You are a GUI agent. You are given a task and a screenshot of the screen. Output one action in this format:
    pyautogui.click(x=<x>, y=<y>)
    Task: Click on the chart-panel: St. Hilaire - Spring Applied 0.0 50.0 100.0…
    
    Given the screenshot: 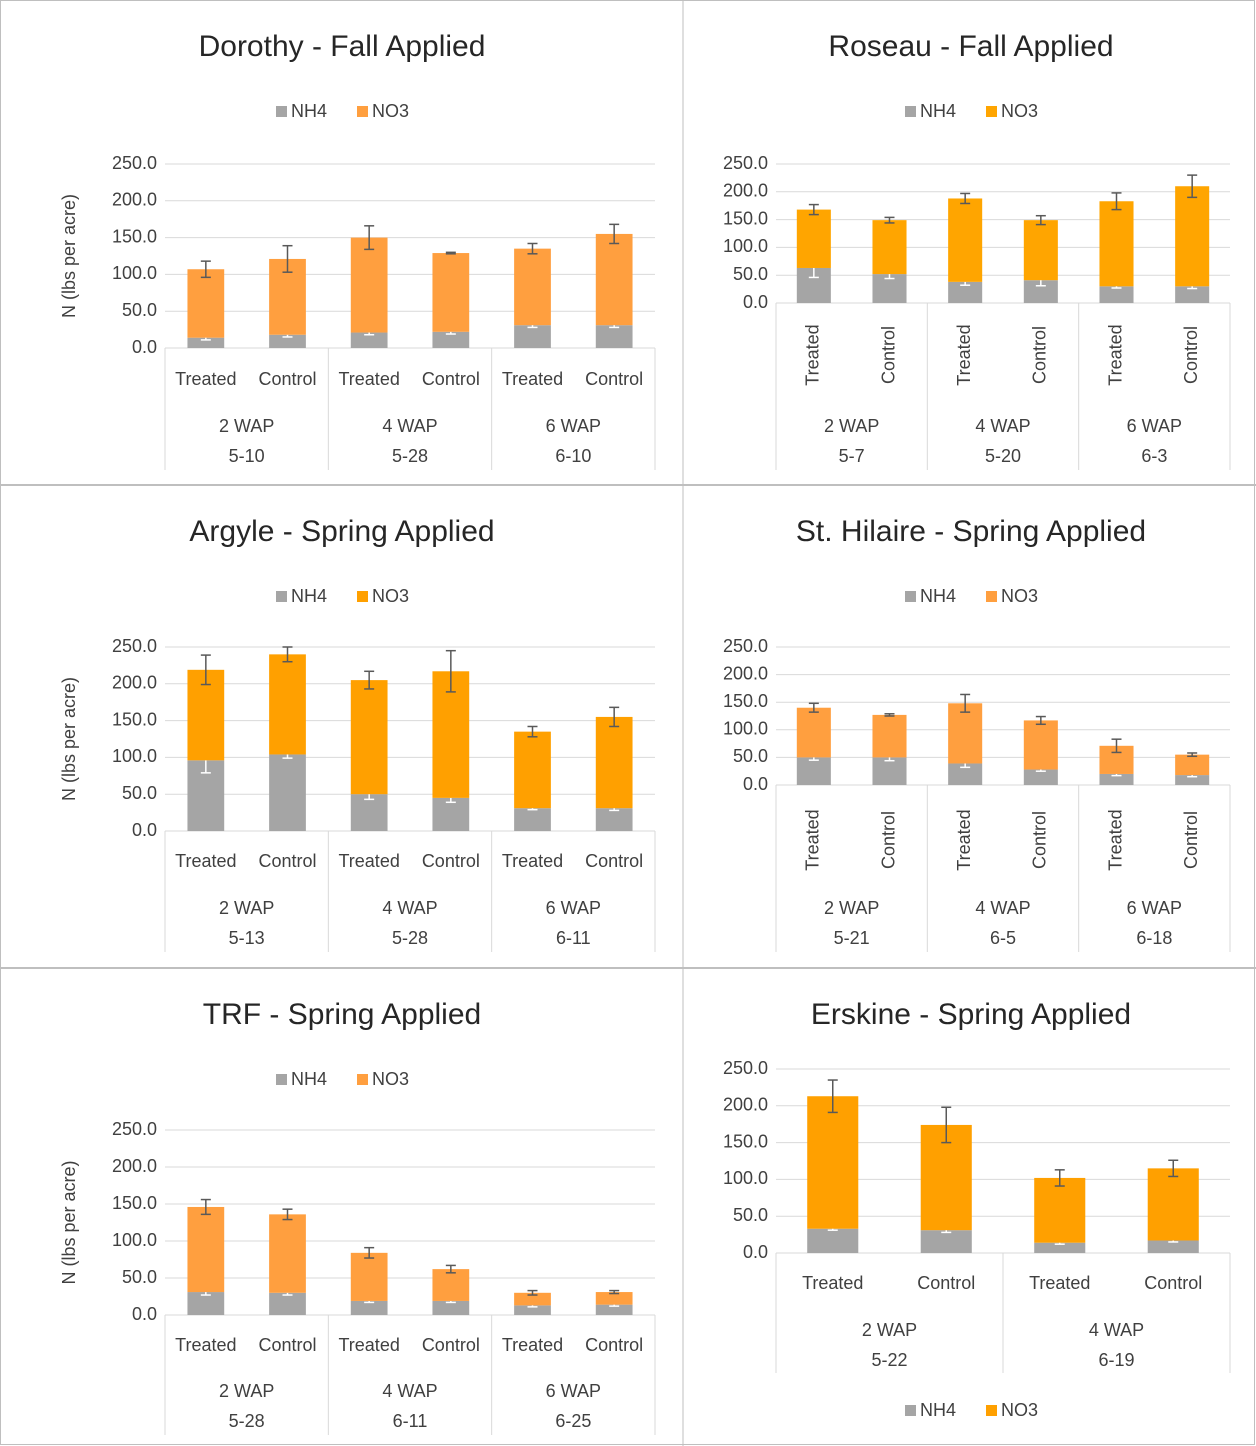 What is the action you would take?
    pyautogui.click(x=977, y=733)
    